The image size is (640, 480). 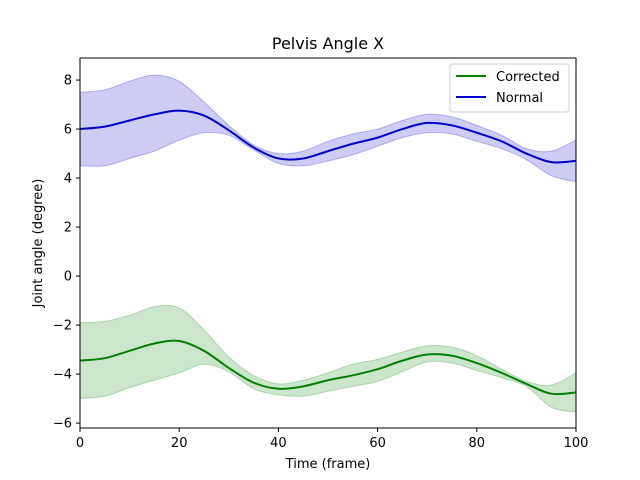 I want to click on legend: Corrected Normal, so click(x=509, y=88).